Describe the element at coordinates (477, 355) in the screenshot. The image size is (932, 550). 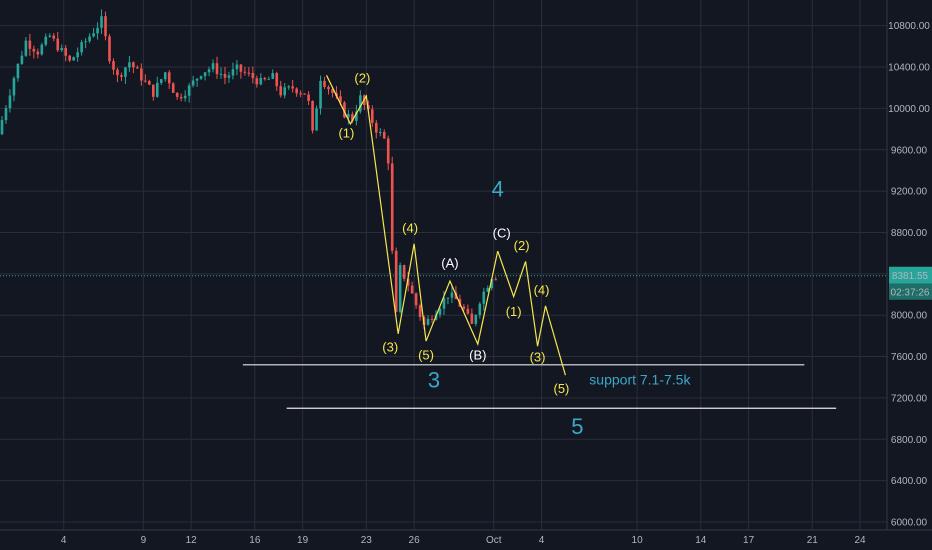
I see `wave-label: (B)` at that location.